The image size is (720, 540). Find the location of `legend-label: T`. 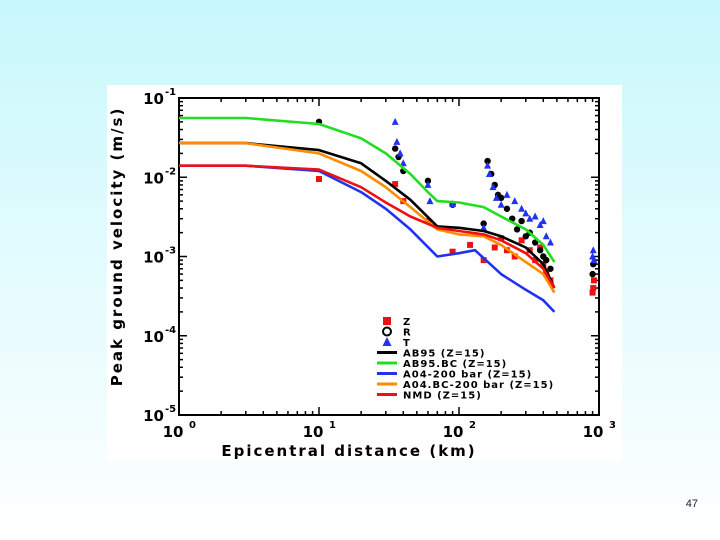

legend-label: T is located at coordinates (407, 343).